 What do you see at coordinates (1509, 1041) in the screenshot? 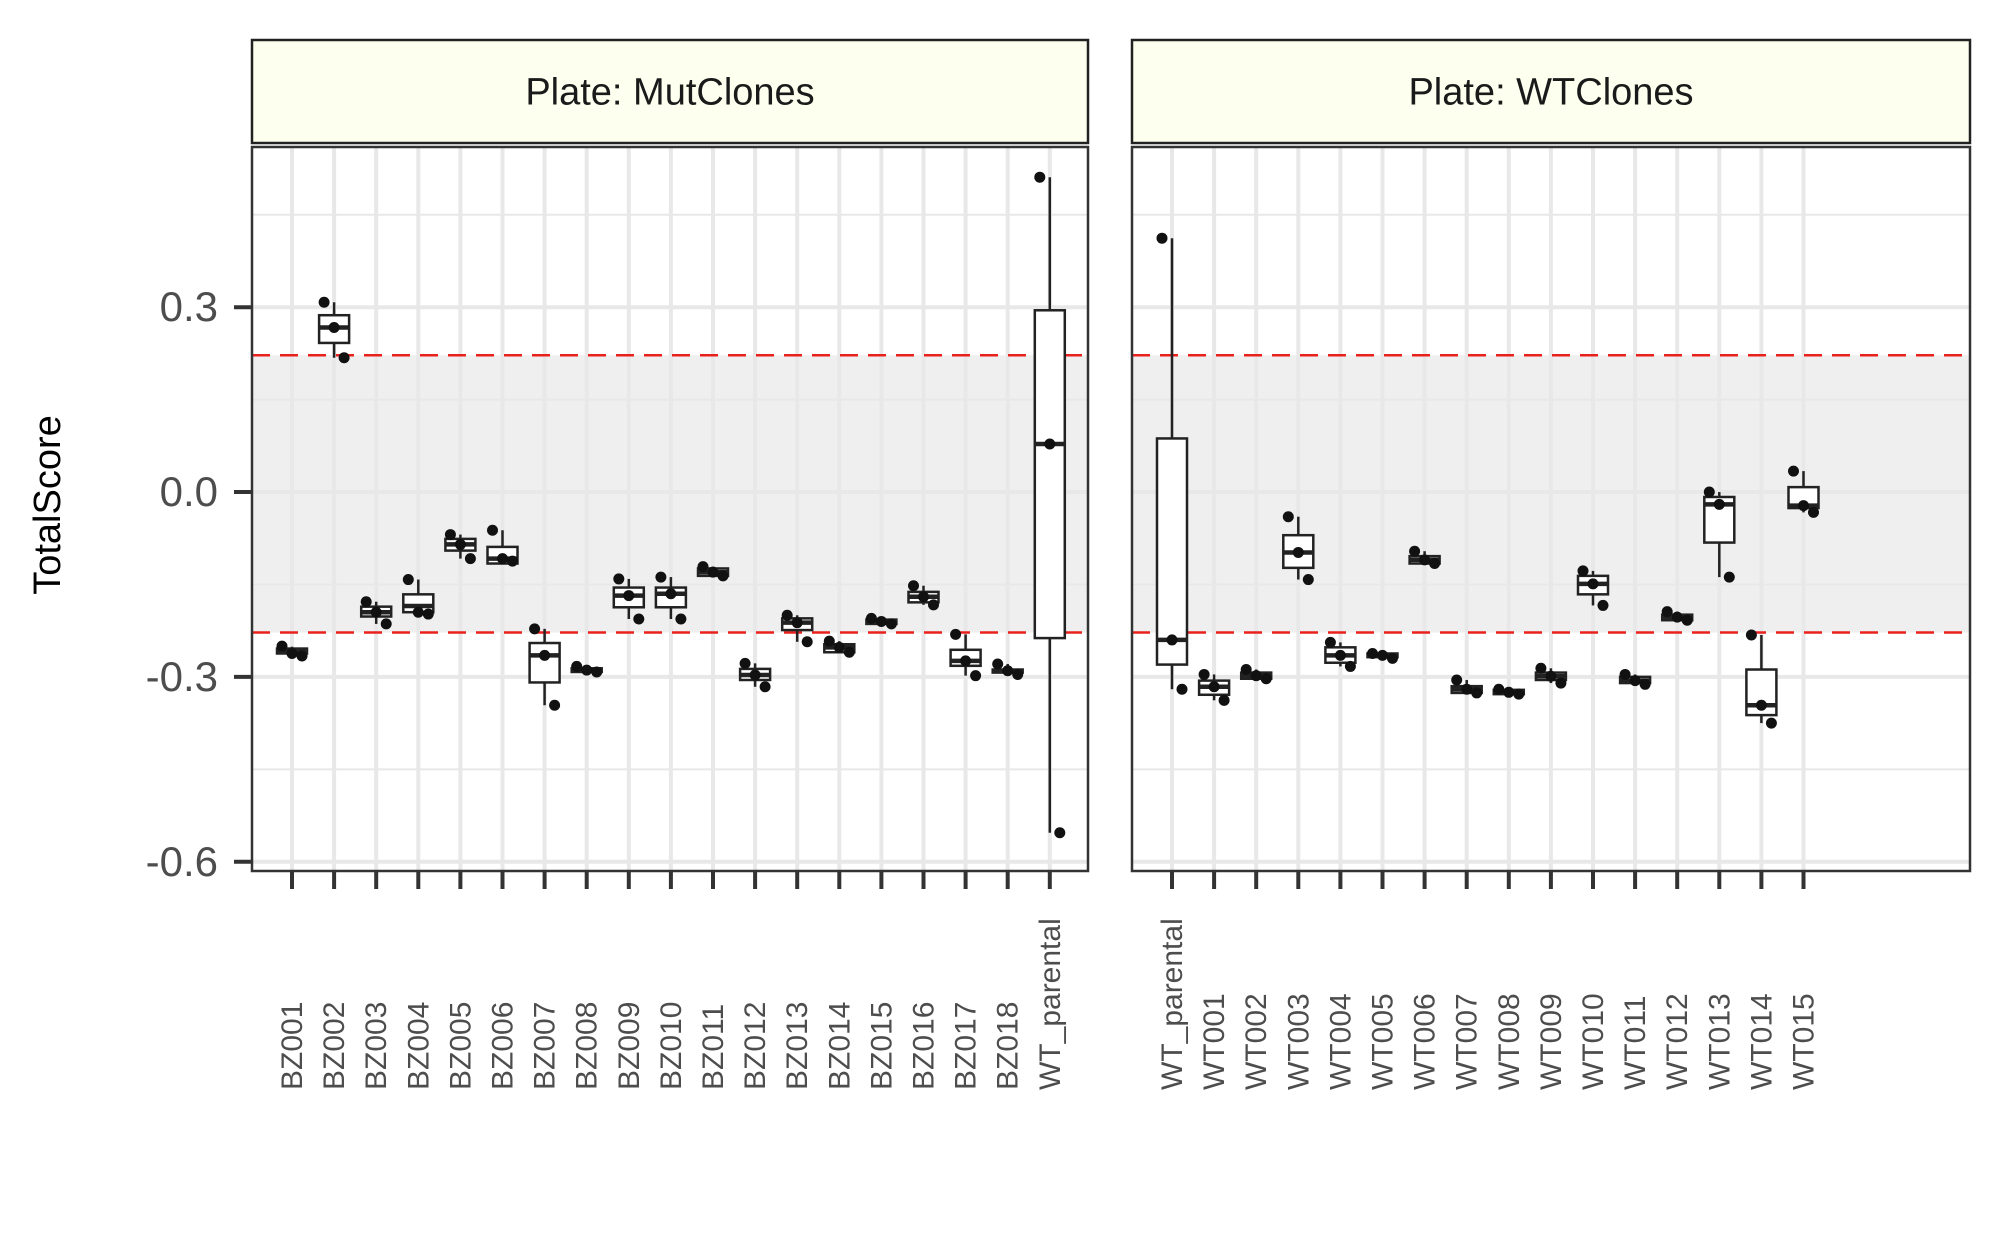
I see `x-tick-label: WT008` at bounding box center [1509, 1041].